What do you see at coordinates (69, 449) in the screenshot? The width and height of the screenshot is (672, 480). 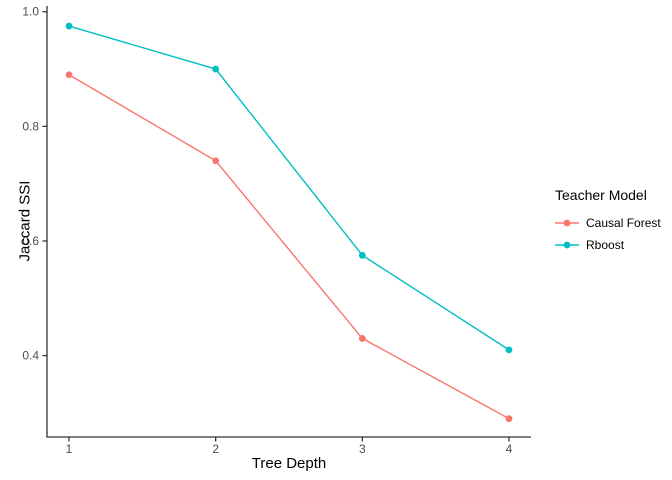 I see `x-tick-label: 1` at bounding box center [69, 449].